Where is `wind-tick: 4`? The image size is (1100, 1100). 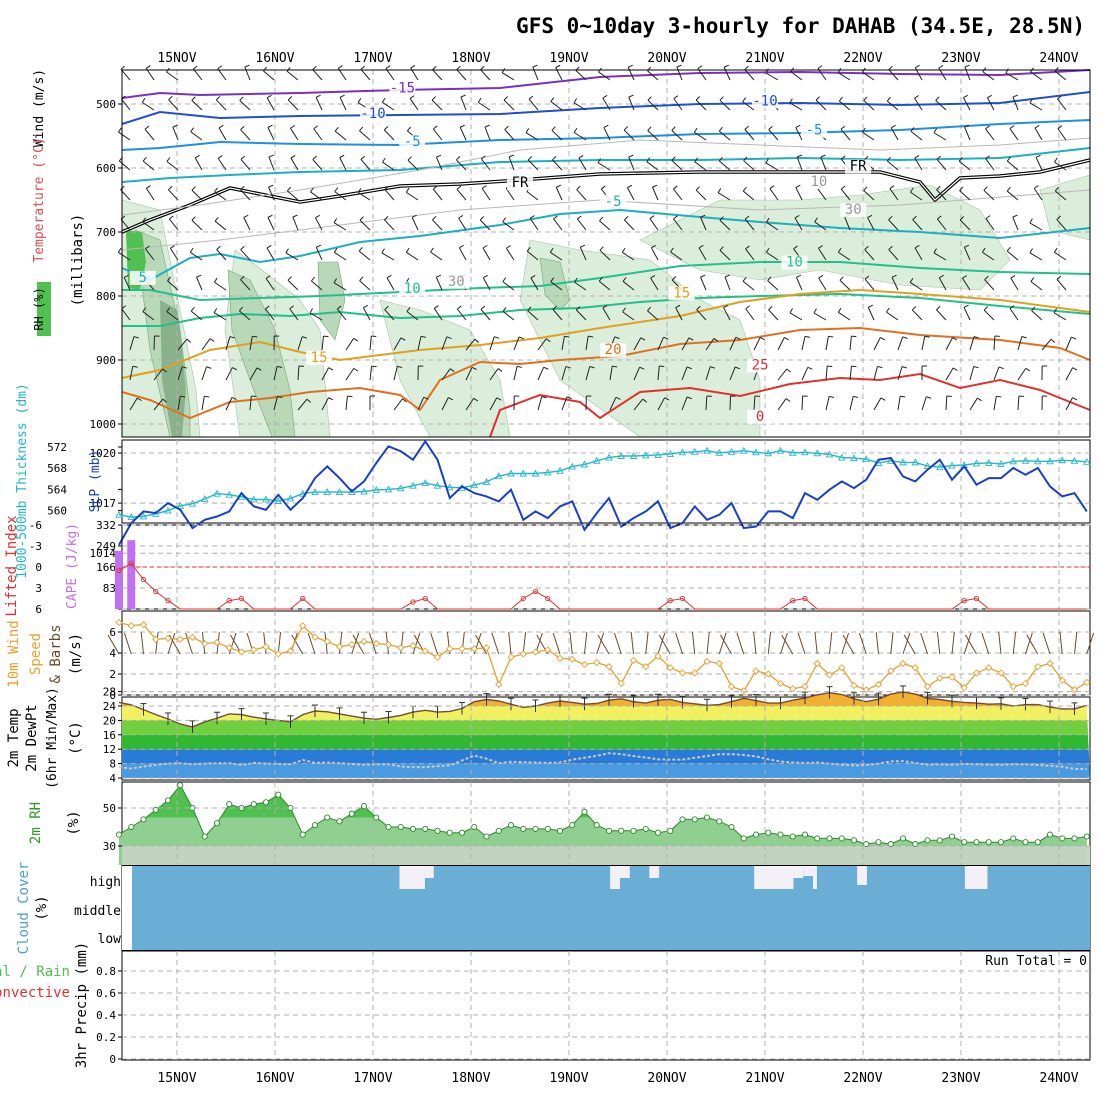 wind-tick: 4 is located at coordinates (112, 653).